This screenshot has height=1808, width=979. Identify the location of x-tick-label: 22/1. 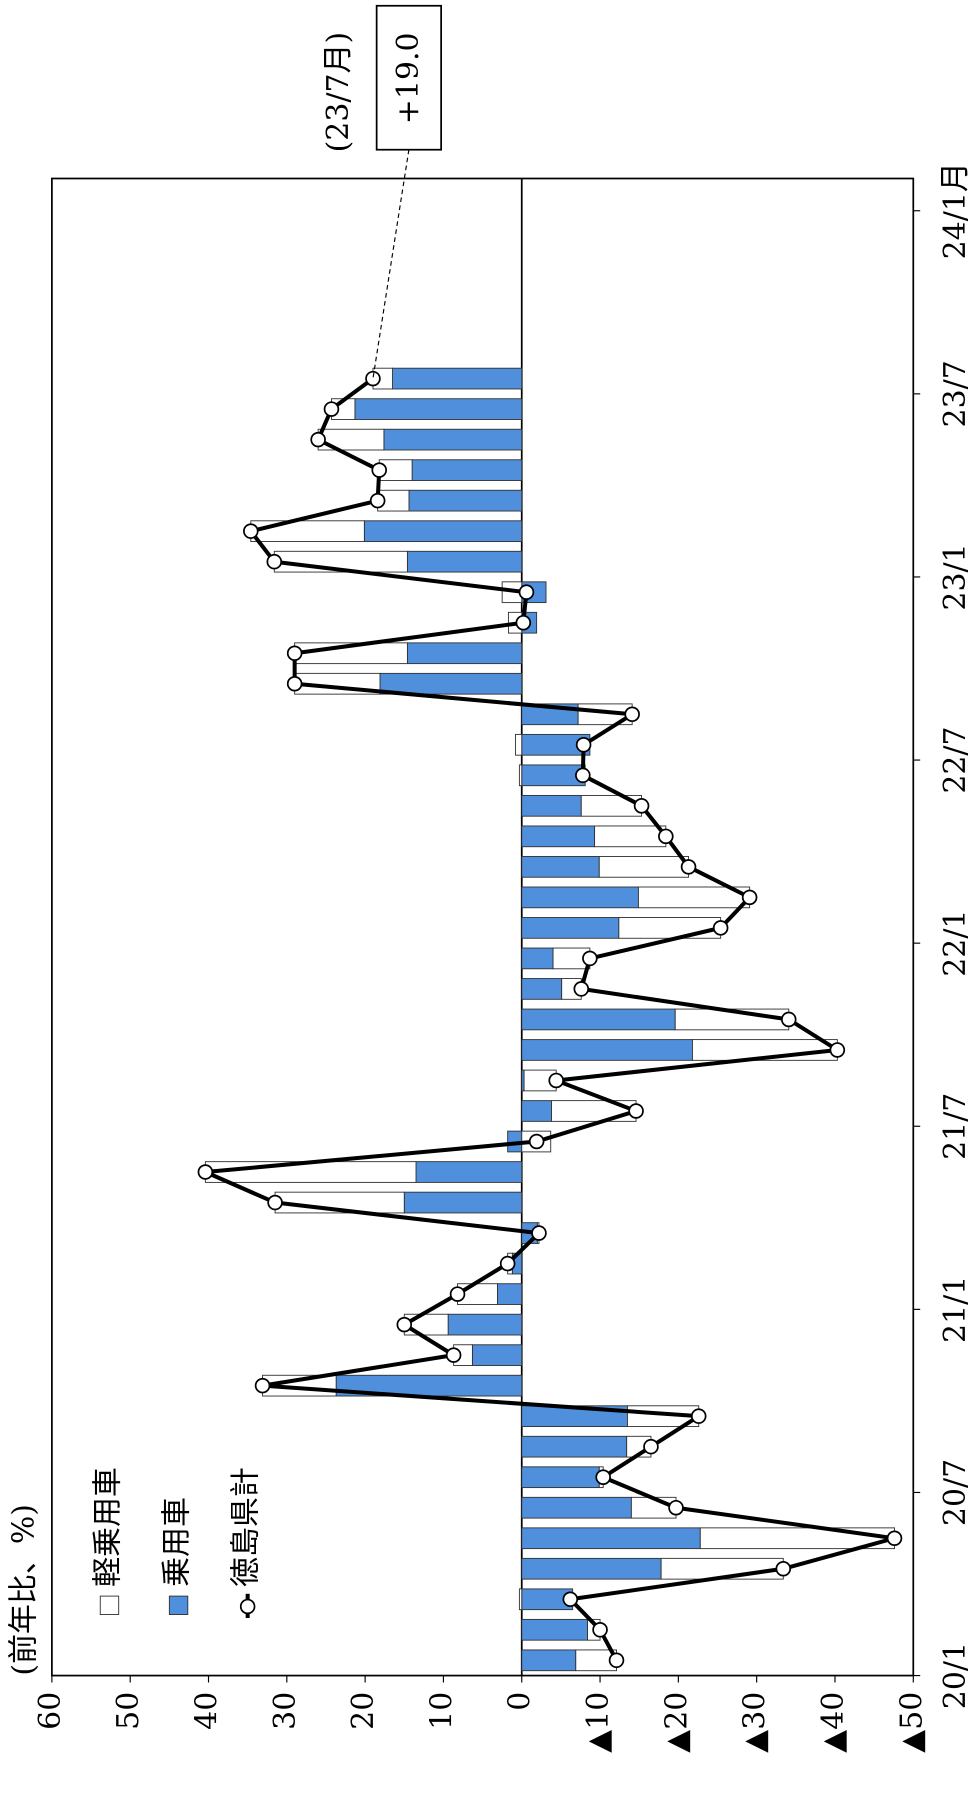
(955, 943).